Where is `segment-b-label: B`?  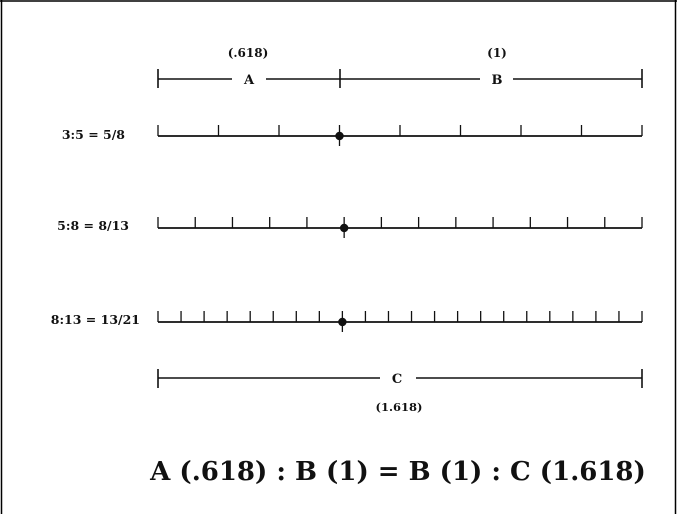
segment-b-label: B is located at coordinates (497, 80).